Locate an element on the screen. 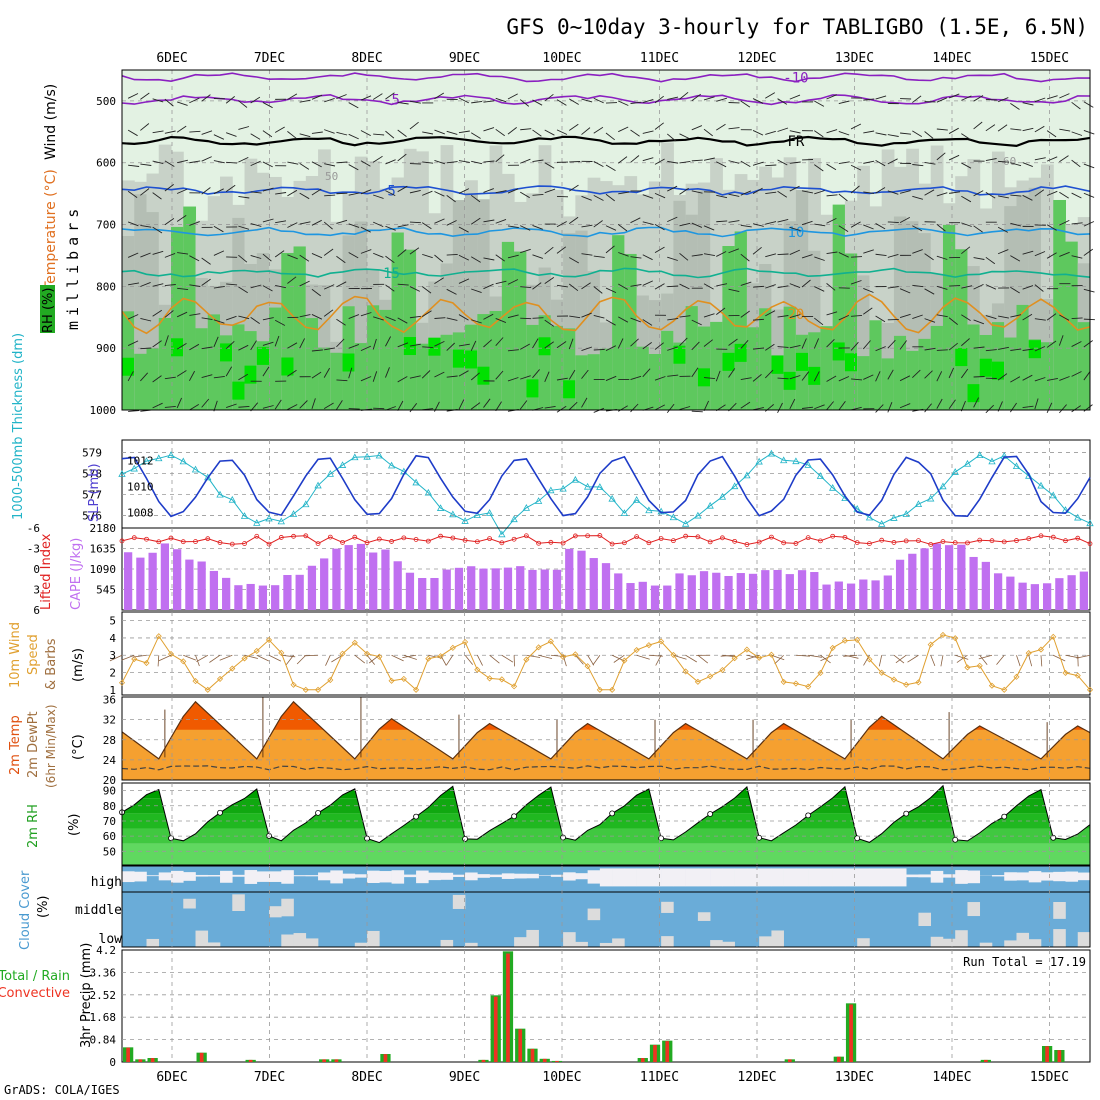 This screenshot has height=1100, width=1100. rh-contour-label: 50 is located at coordinates (331, 176).